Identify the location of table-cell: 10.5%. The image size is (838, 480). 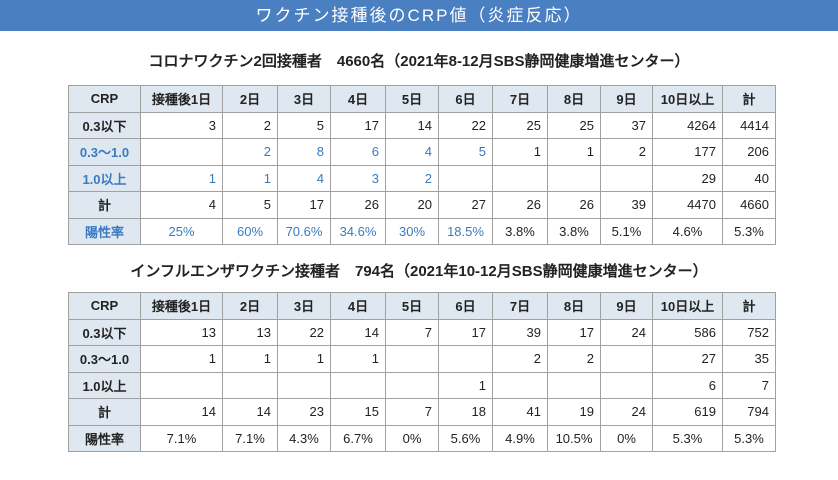
(574, 438).